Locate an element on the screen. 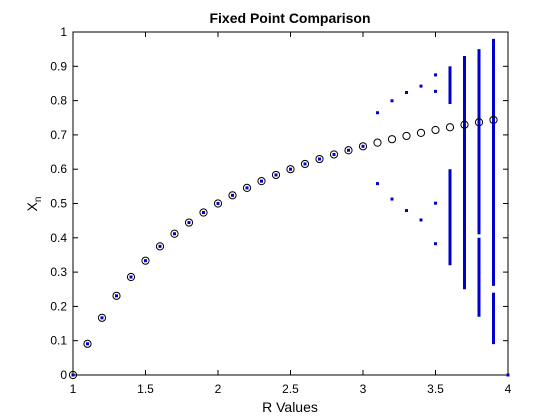 This screenshot has height=420, width=560. simulation-bands is located at coordinates (471, 191).